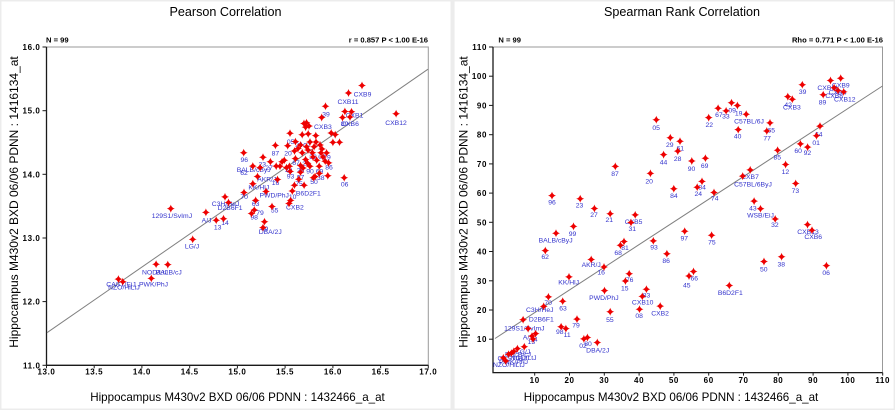 The height and width of the screenshot is (415, 895). What do you see at coordinates (355, 116) in the screenshot?
I see `svg-text: CXB1` at bounding box center [355, 116].